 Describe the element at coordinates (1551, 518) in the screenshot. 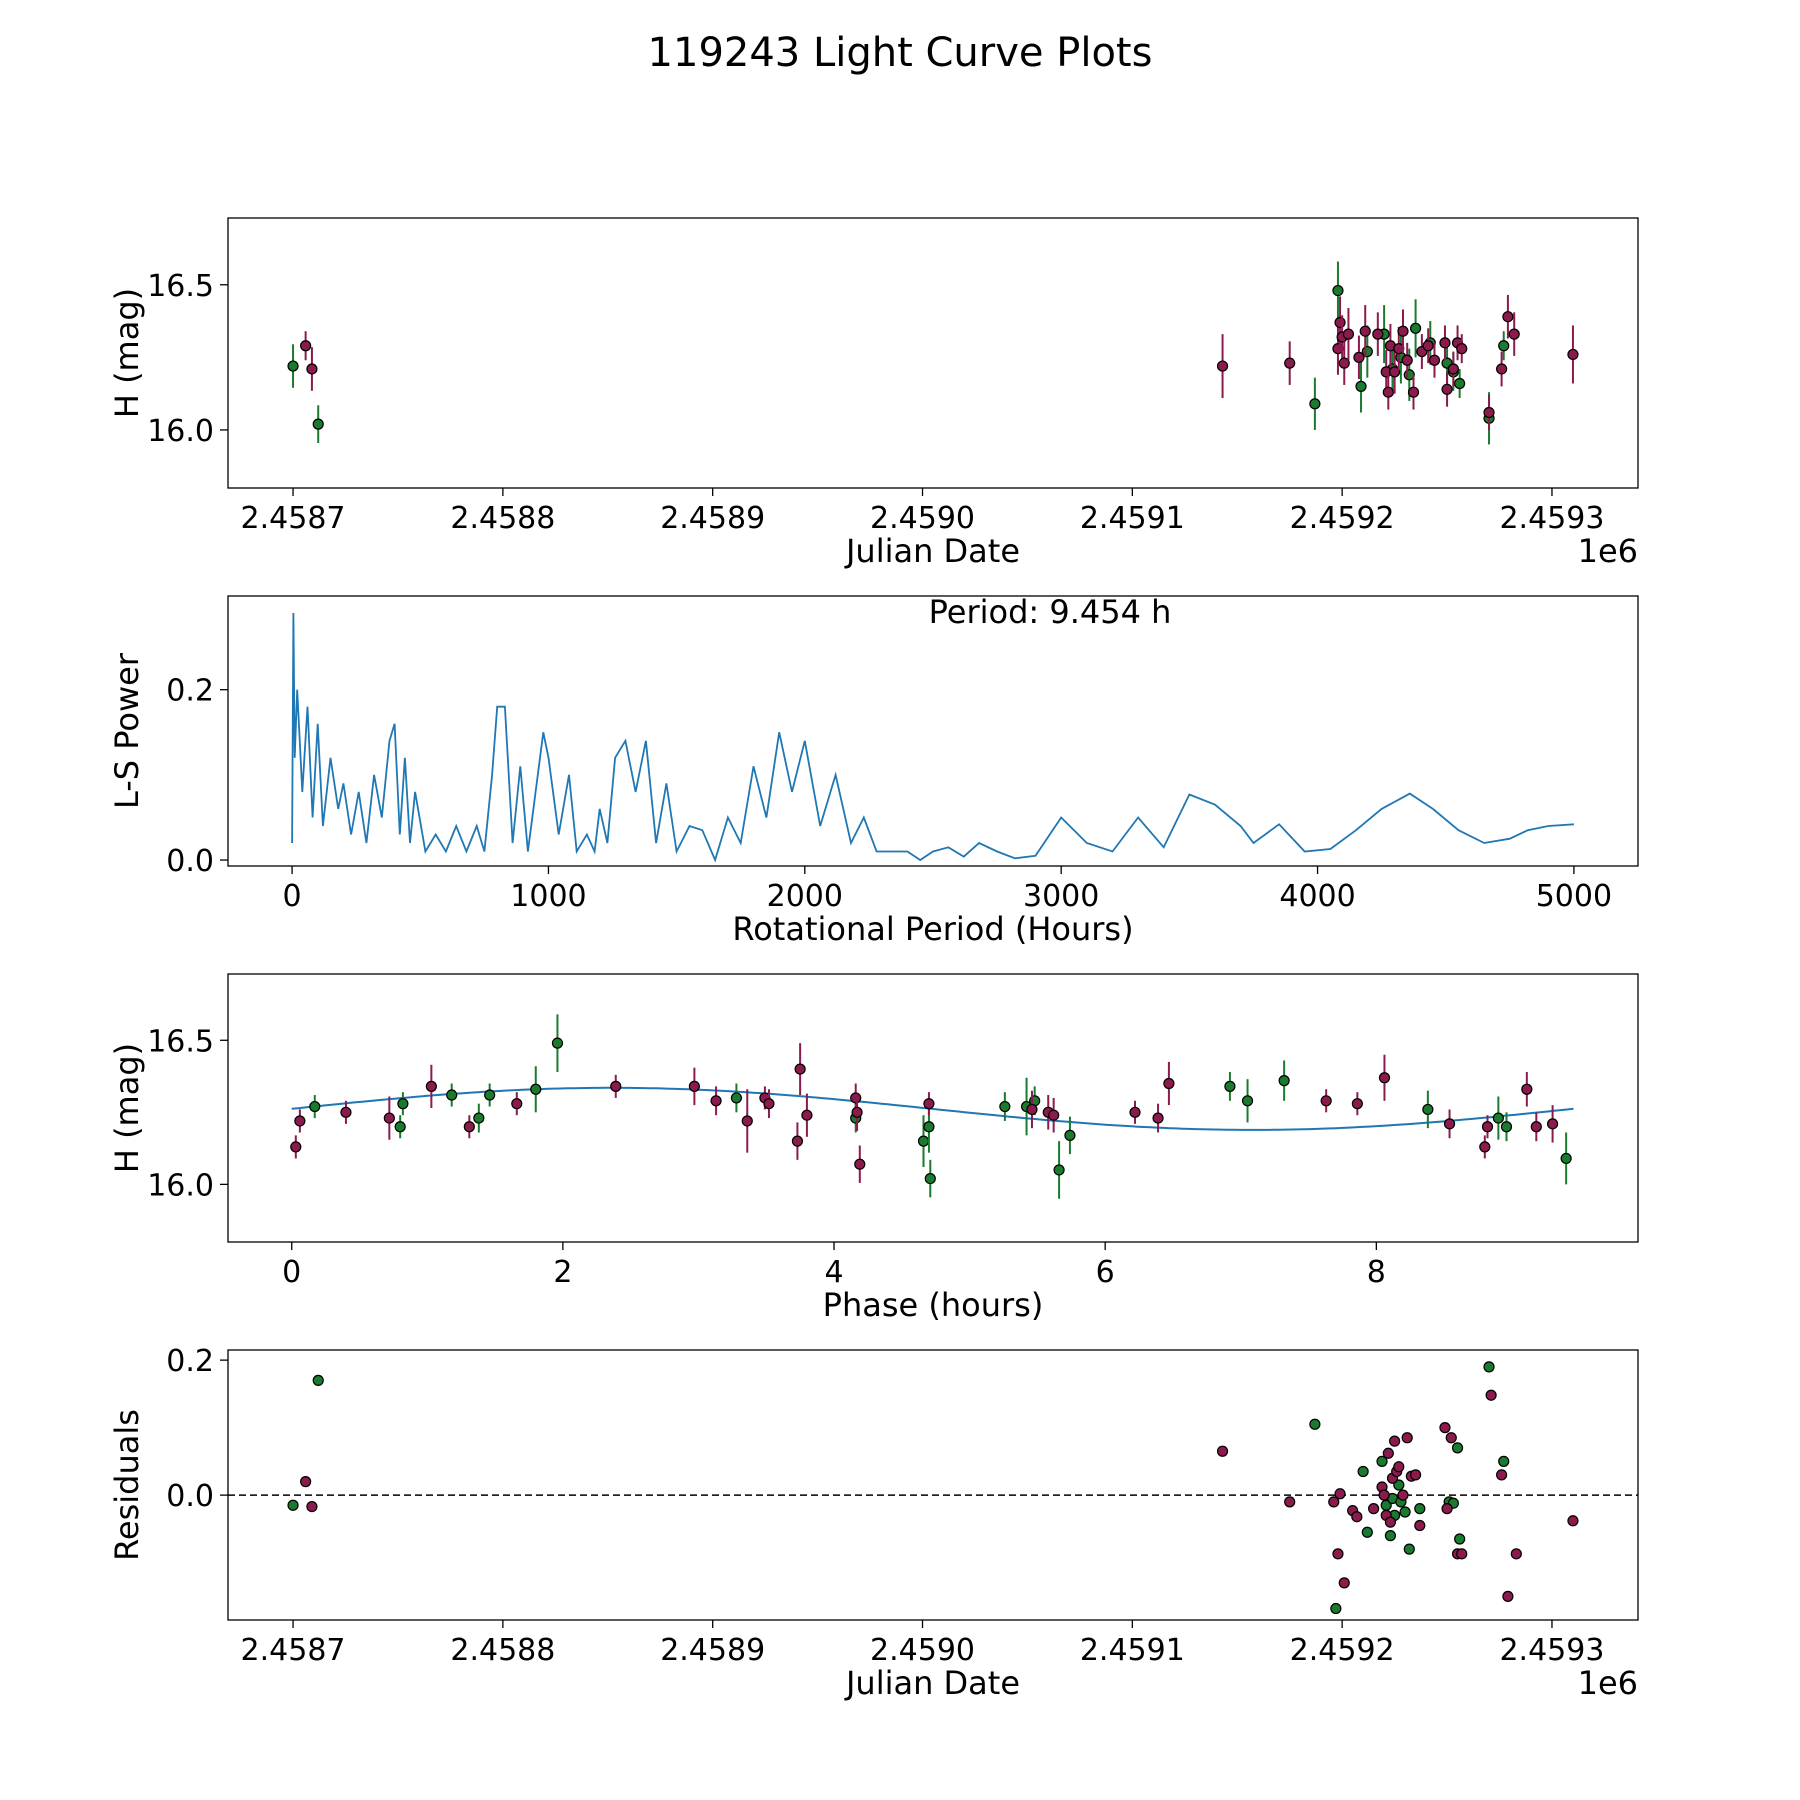

I see `x-tick-label: 2.4593` at that location.